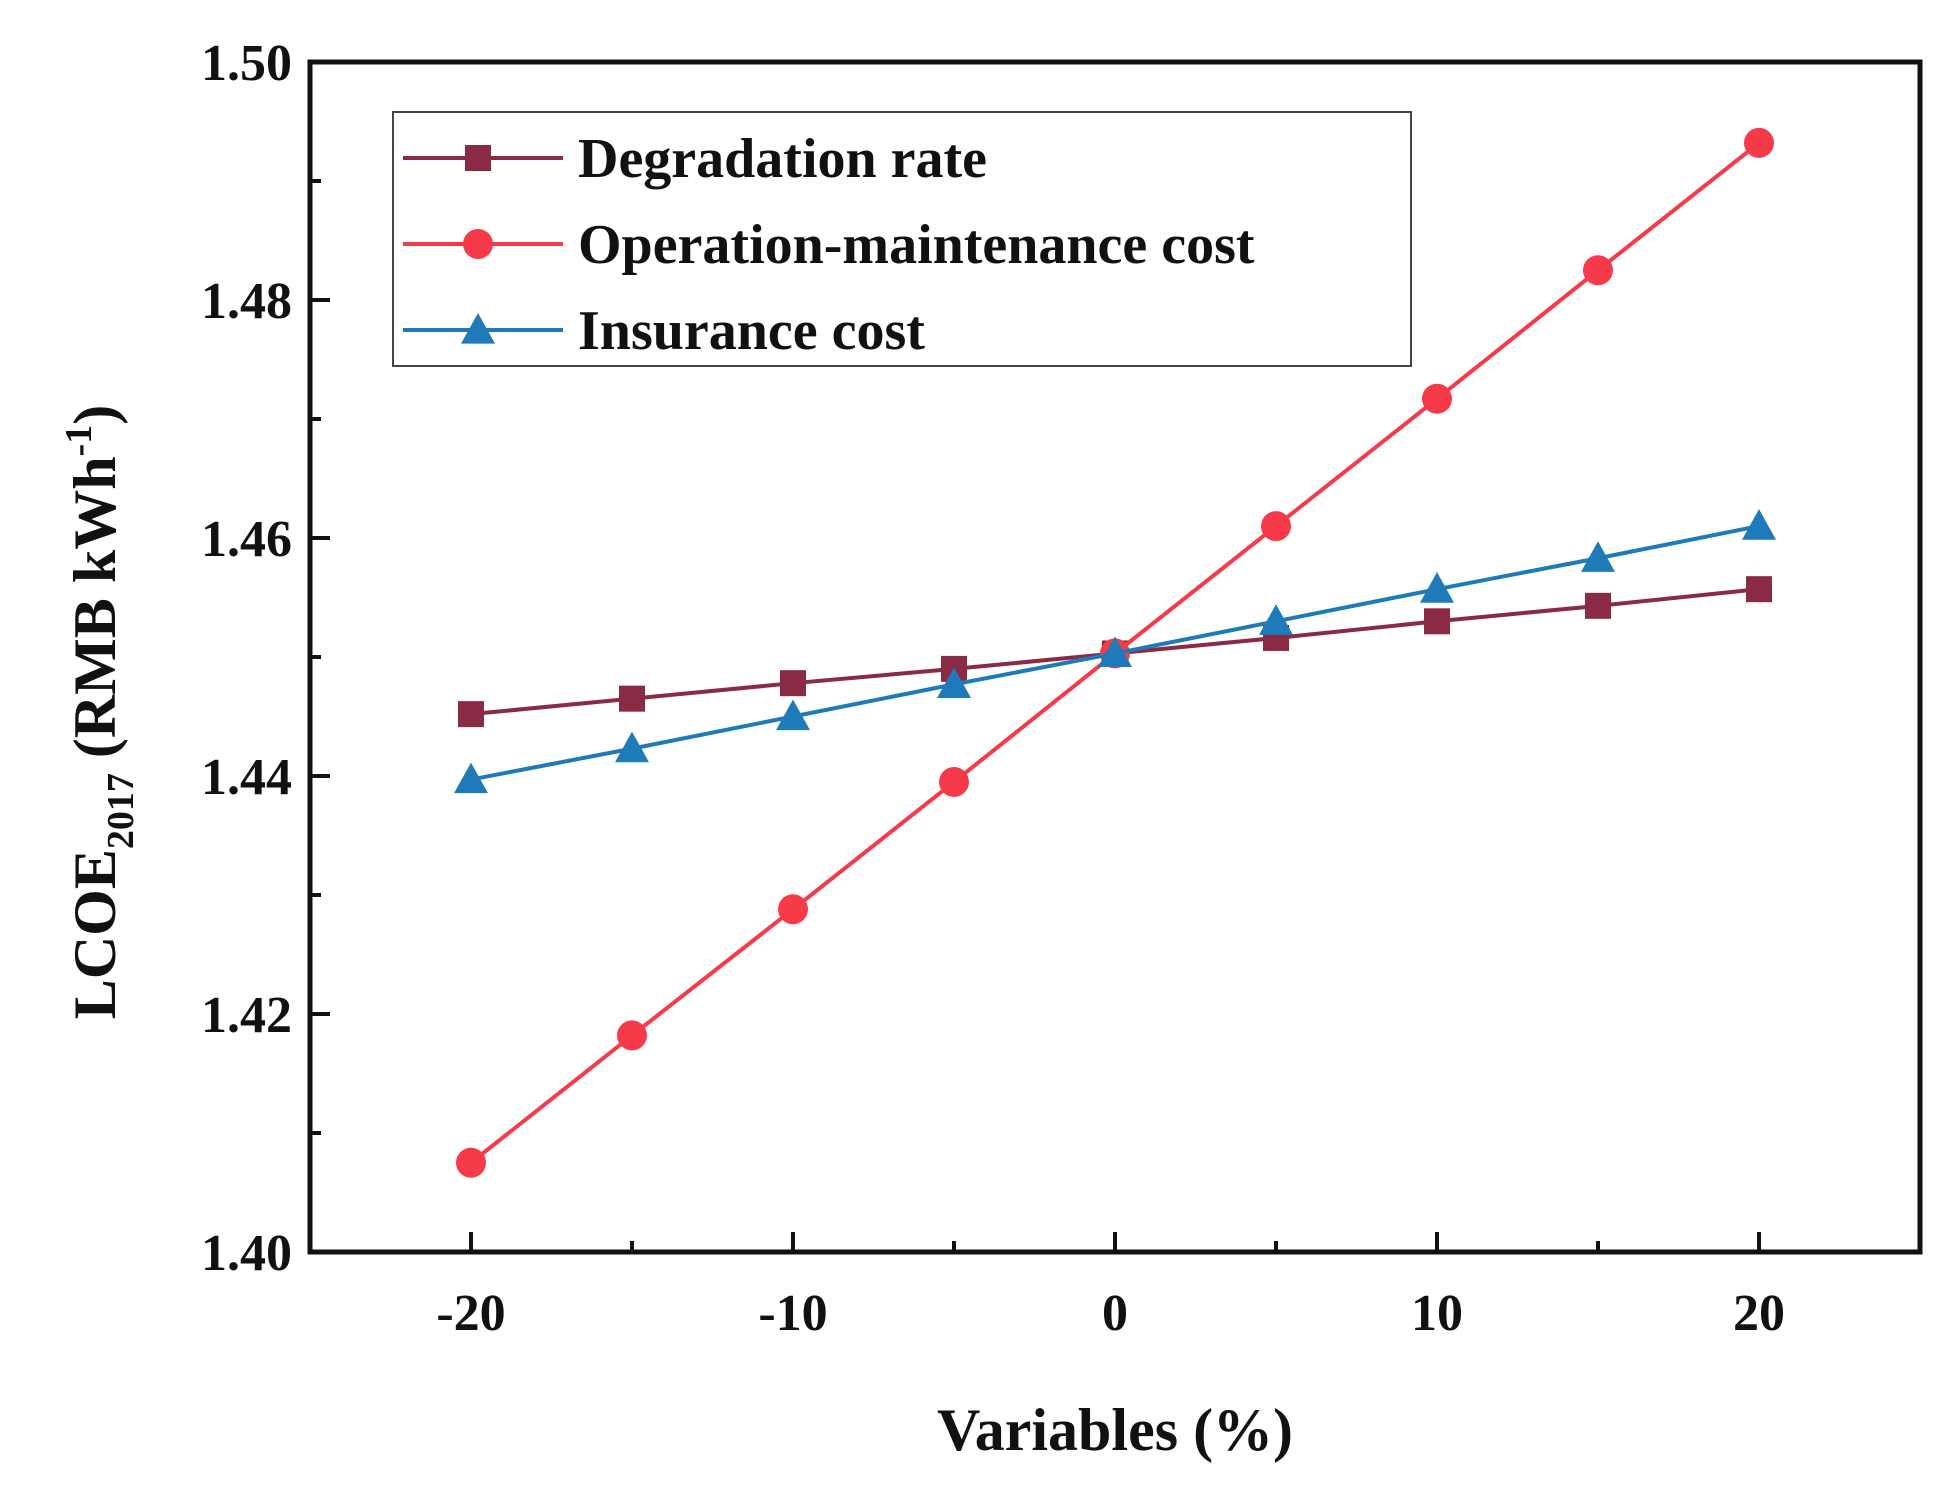 The height and width of the screenshot is (1498, 1960). What do you see at coordinates (470, 1313) in the screenshot?
I see `x-tick-label: -20` at bounding box center [470, 1313].